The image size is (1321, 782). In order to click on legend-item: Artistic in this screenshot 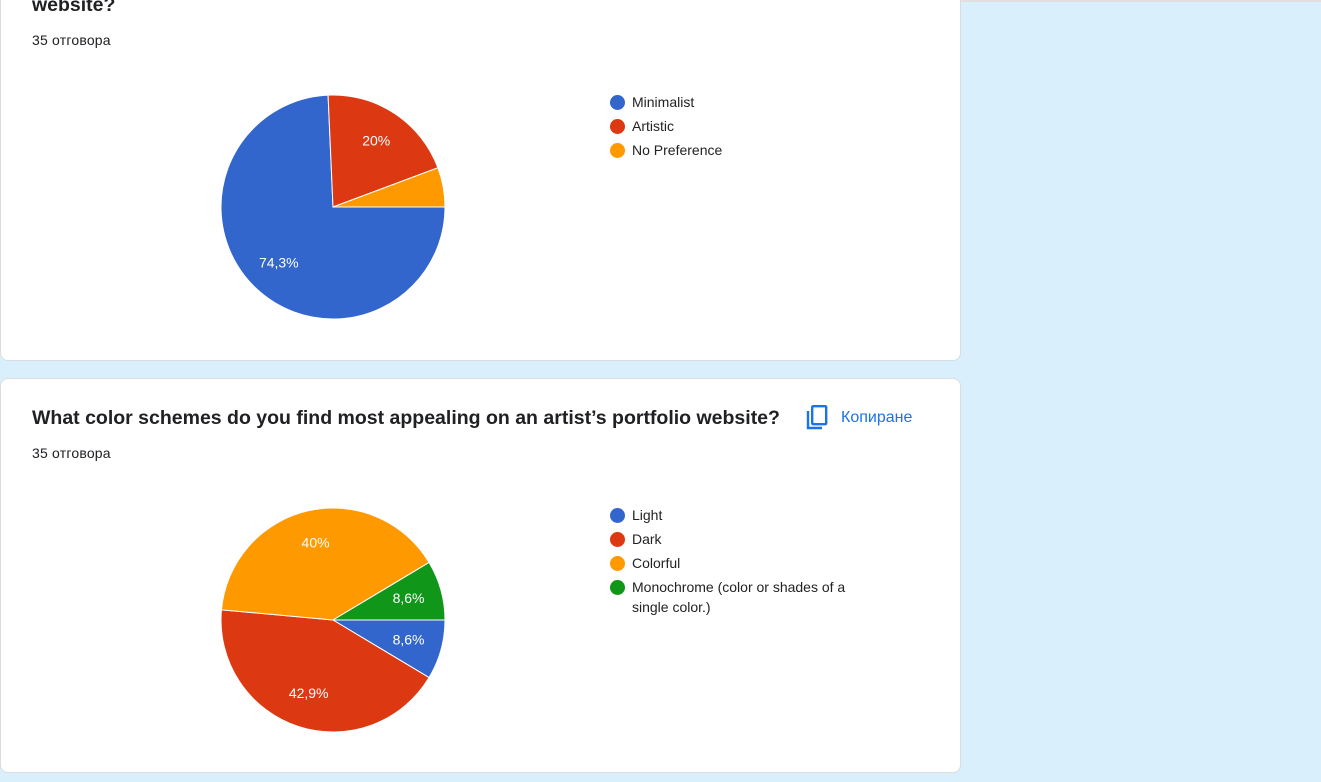, I will do `click(740, 126)`.